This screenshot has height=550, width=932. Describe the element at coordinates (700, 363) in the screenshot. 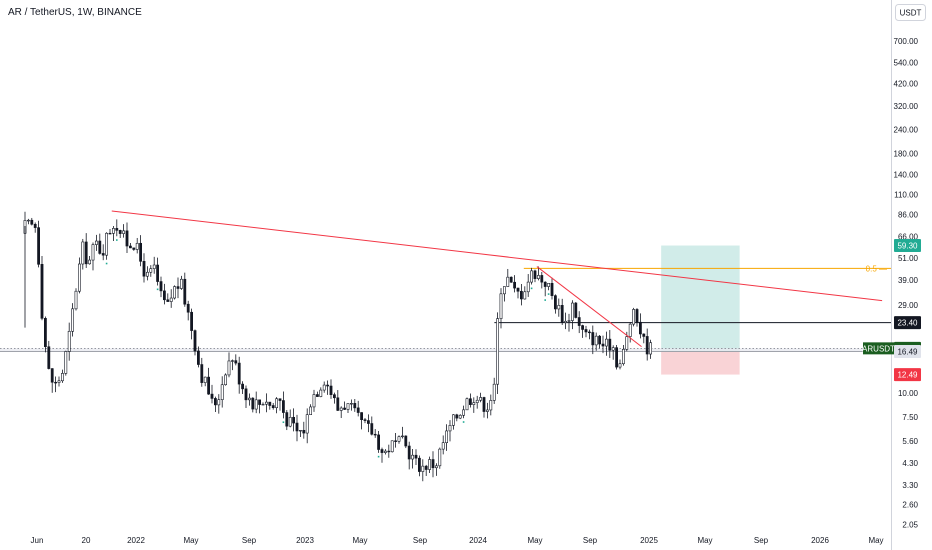

I see `stop-zone` at that location.